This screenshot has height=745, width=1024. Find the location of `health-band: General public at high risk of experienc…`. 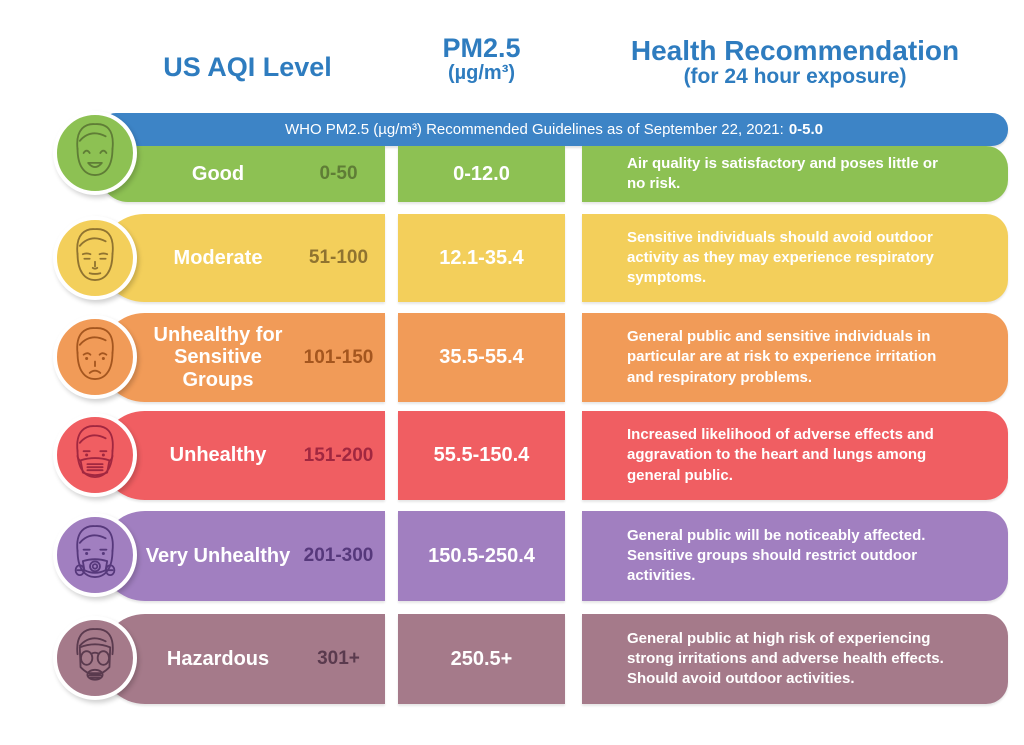

health-band: General public at high risk of experienc… is located at coordinates (795, 659).